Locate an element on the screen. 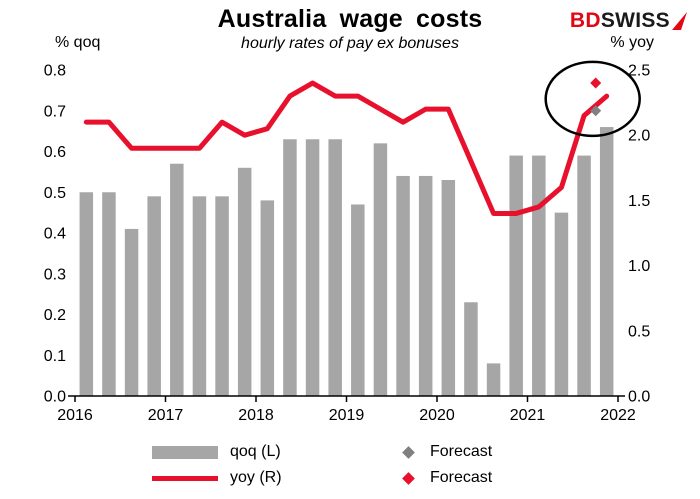 This screenshot has height=499, width=700. legend-item-forecast-yoy: Forecast is located at coordinates (473, 478).